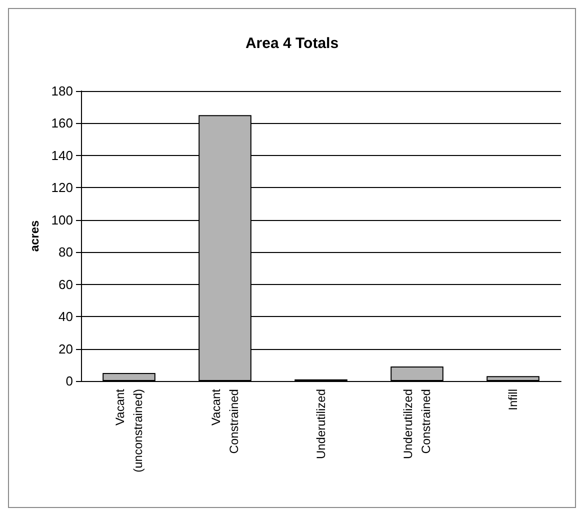 The height and width of the screenshot is (516, 584). What do you see at coordinates (34, 236) in the screenshot?
I see `y-axis-title: acres` at bounding box center [34, 236].